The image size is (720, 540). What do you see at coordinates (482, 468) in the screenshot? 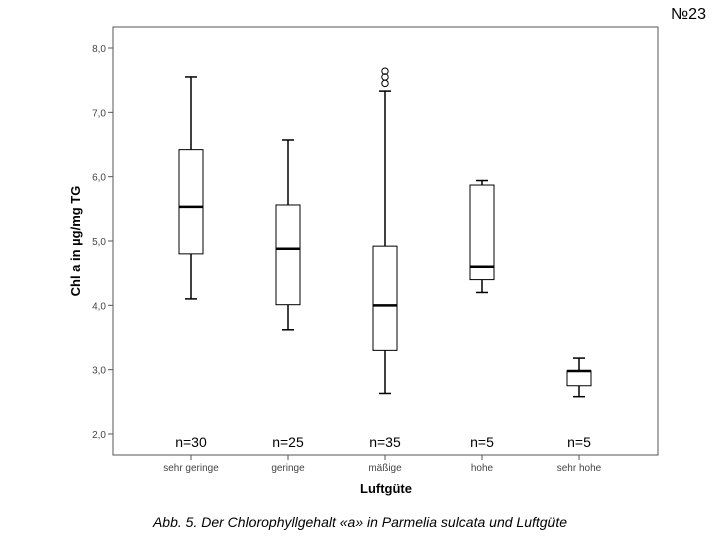
I see `x-tick-label: hohe` at bounding box center [482, 468].